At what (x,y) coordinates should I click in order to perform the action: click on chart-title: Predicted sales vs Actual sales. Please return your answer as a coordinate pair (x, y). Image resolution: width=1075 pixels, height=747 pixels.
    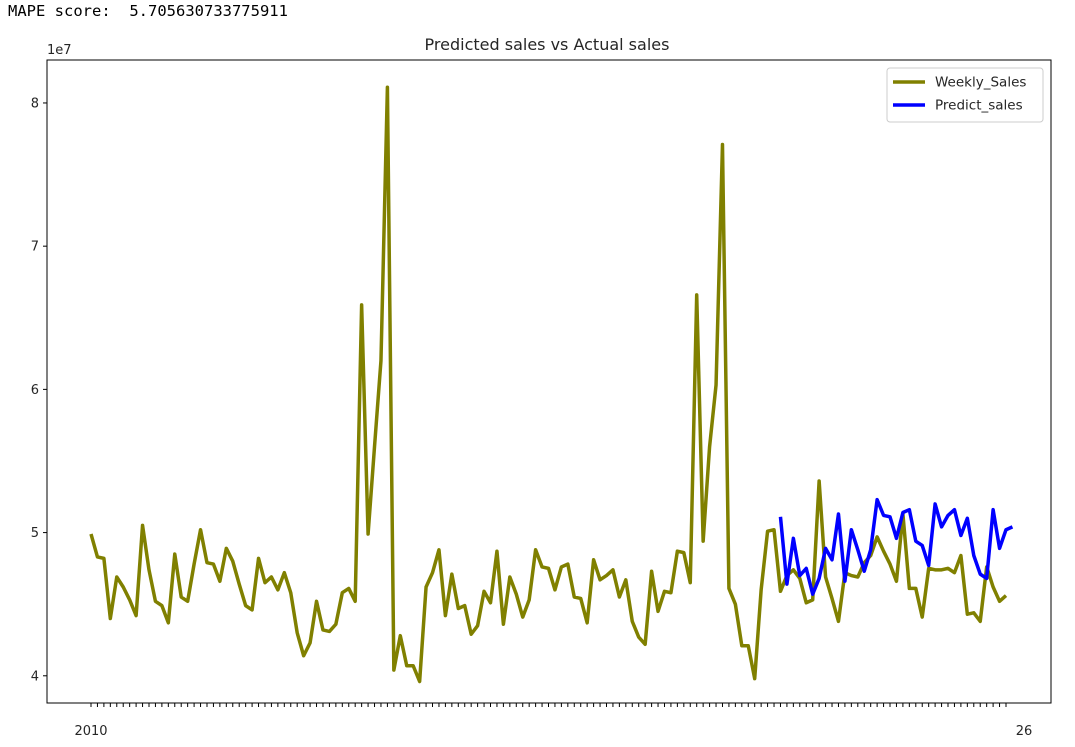
    Looking at the image, I should click on (547, 44).